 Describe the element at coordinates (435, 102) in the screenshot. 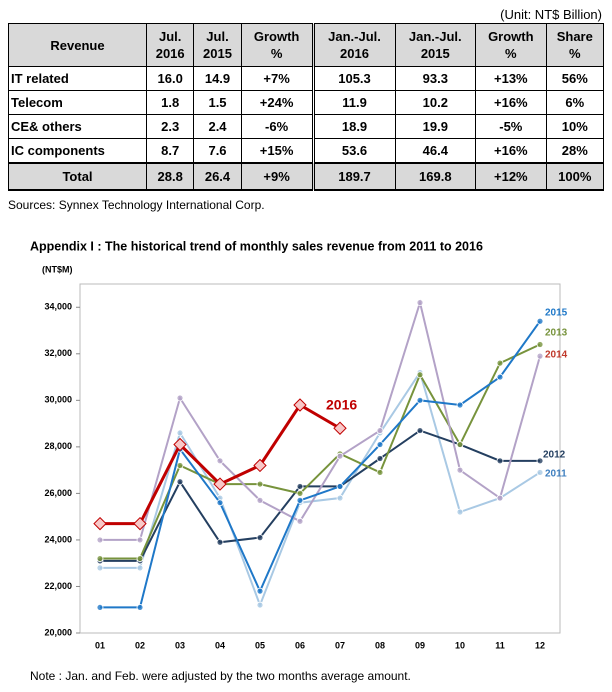

I see `table-cell: 10.2` at that location.